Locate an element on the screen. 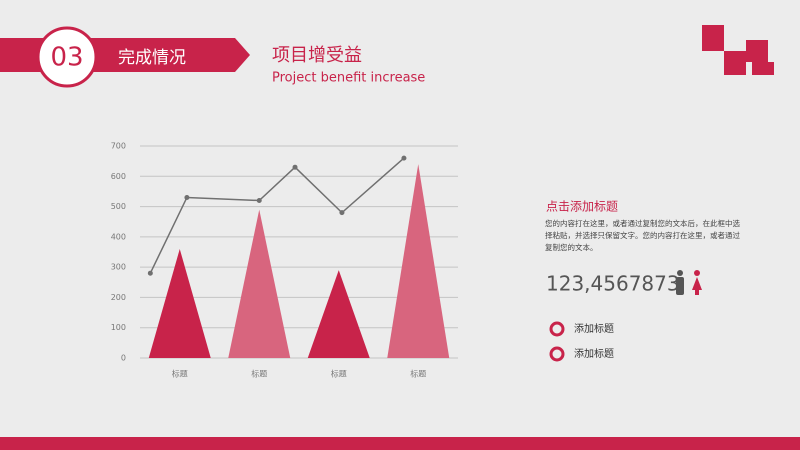 The height and width of the screenshot is (450, 800). slide-title: 项目增受益 is located at coordinates (317, 55).